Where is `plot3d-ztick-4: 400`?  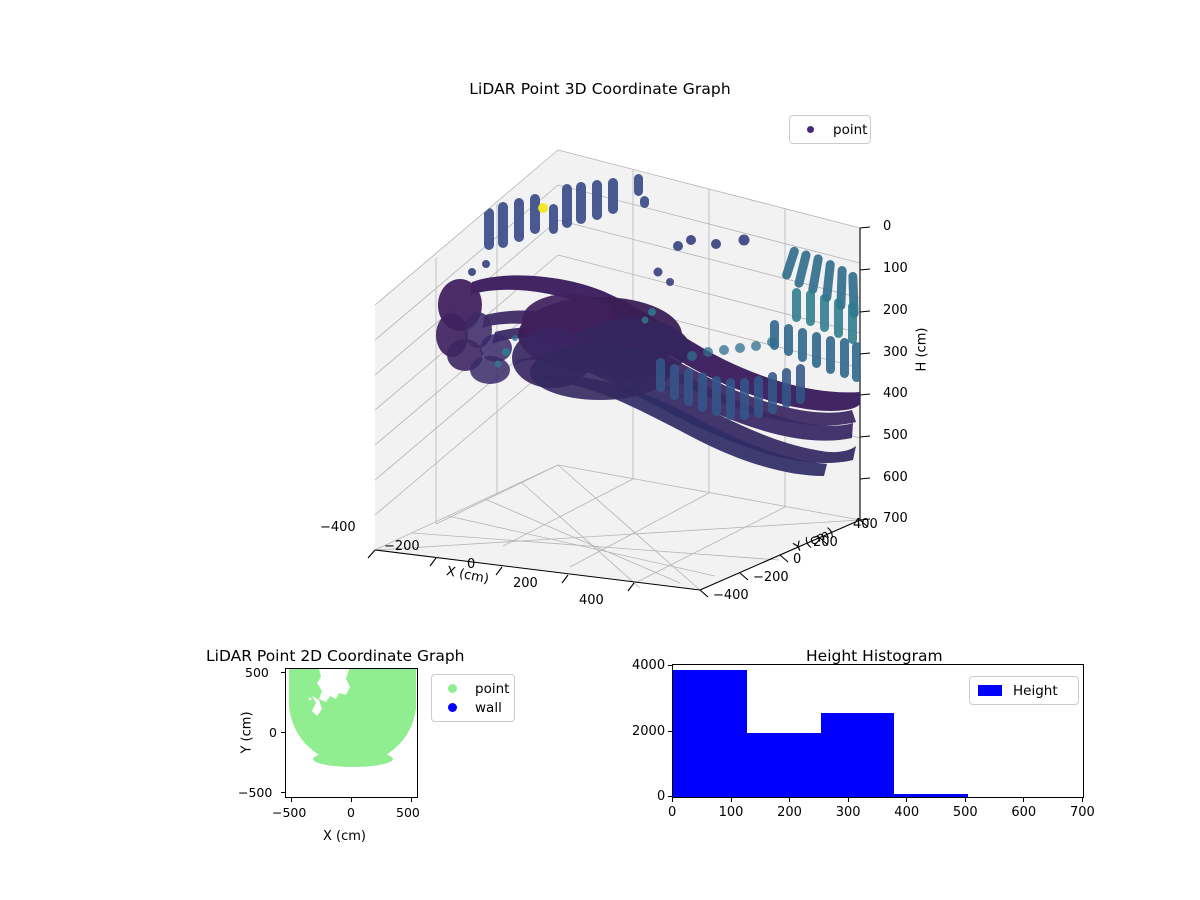 plot3d-ztick-4: 400 is located at coordinates (895, 393).